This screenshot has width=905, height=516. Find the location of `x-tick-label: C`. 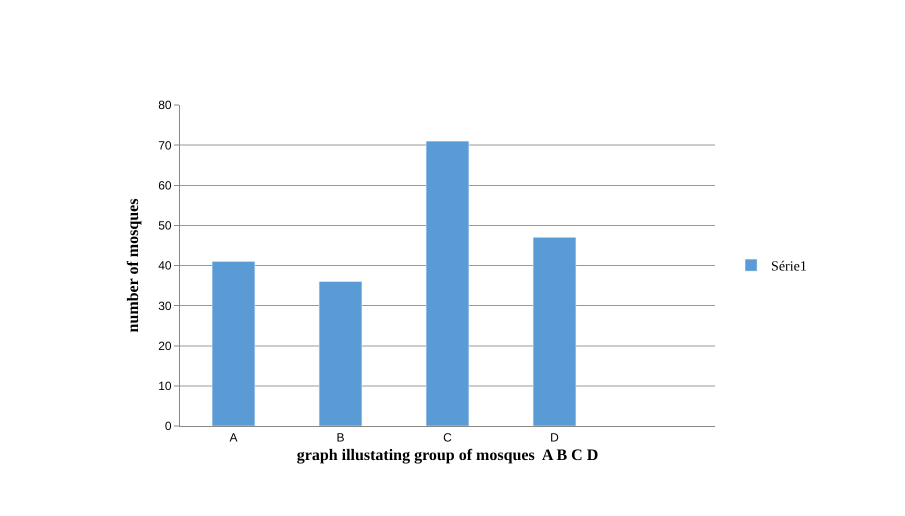

x-tick-label: C is located at coordinates (447, 437).